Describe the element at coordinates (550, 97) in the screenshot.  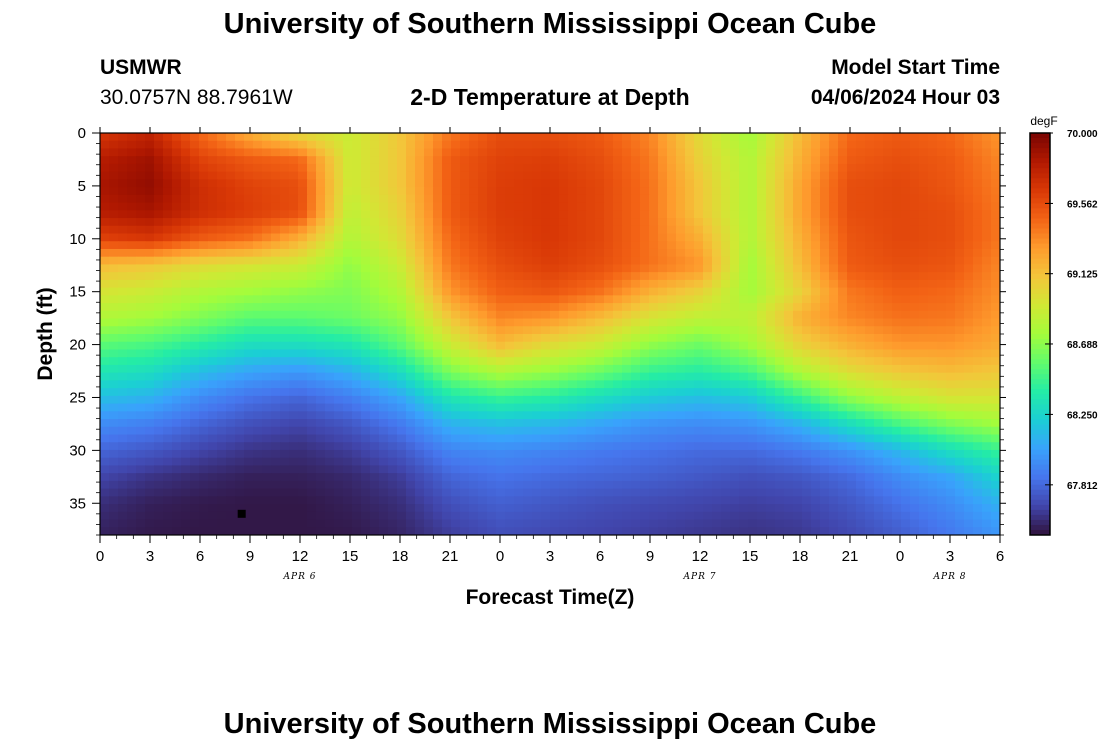
I see `chart-subtitle: 2-D Temperature at Depth` at that location.